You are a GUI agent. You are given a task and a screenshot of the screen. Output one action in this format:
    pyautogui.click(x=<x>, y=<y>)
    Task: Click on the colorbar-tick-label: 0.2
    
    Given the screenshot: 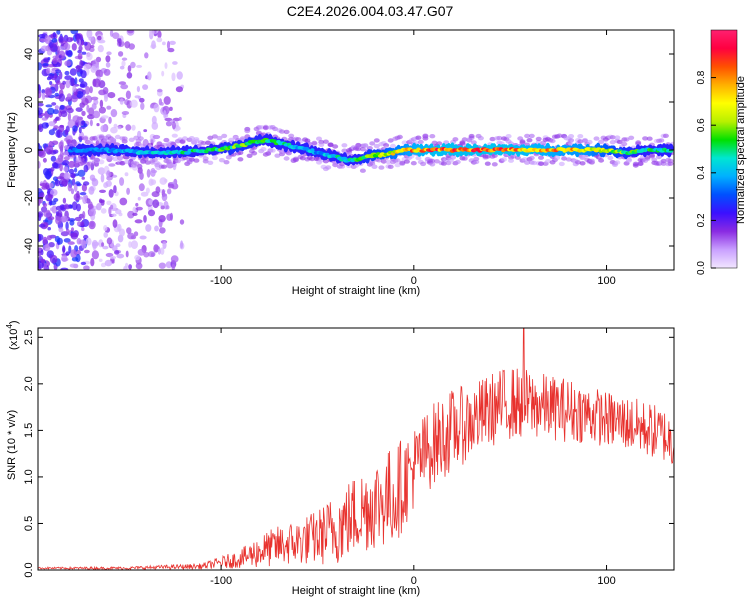 What is the action you would take?
    pyautogui.click(x=701, y=220)
    